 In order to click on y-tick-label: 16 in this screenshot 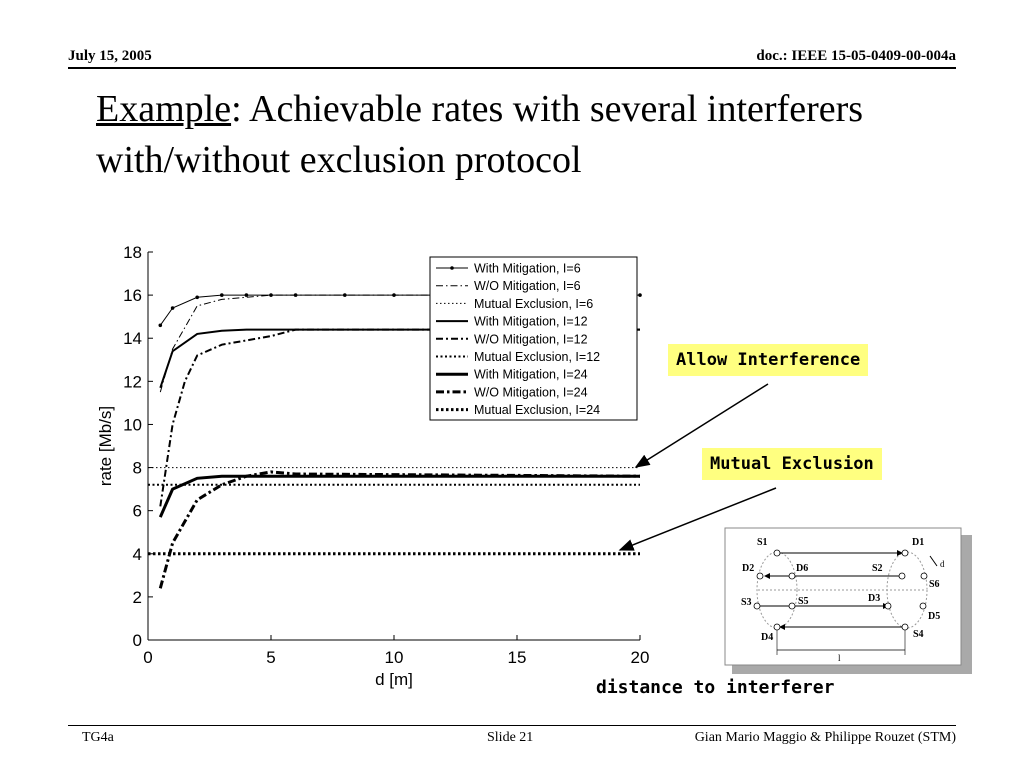, I will do `click(132, 295)`.